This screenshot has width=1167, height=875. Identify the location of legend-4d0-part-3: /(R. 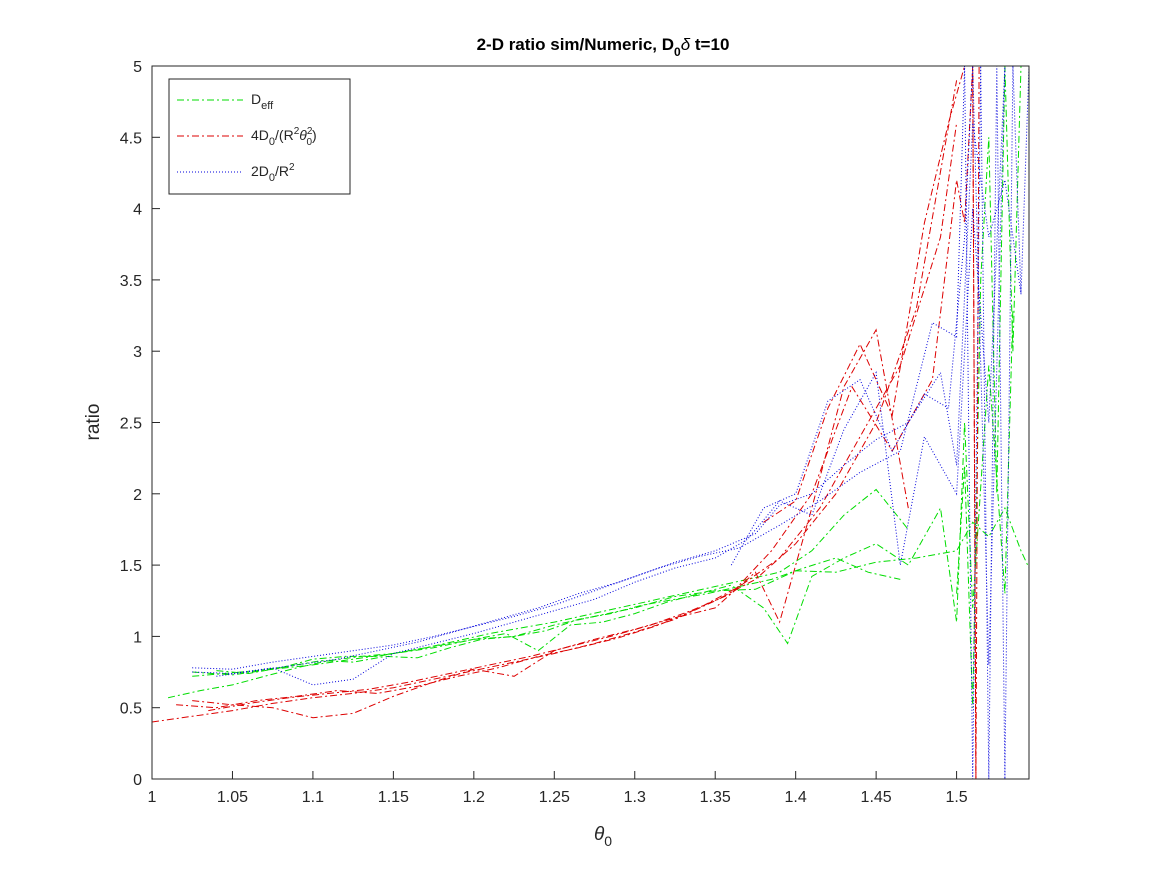
(284, 135).